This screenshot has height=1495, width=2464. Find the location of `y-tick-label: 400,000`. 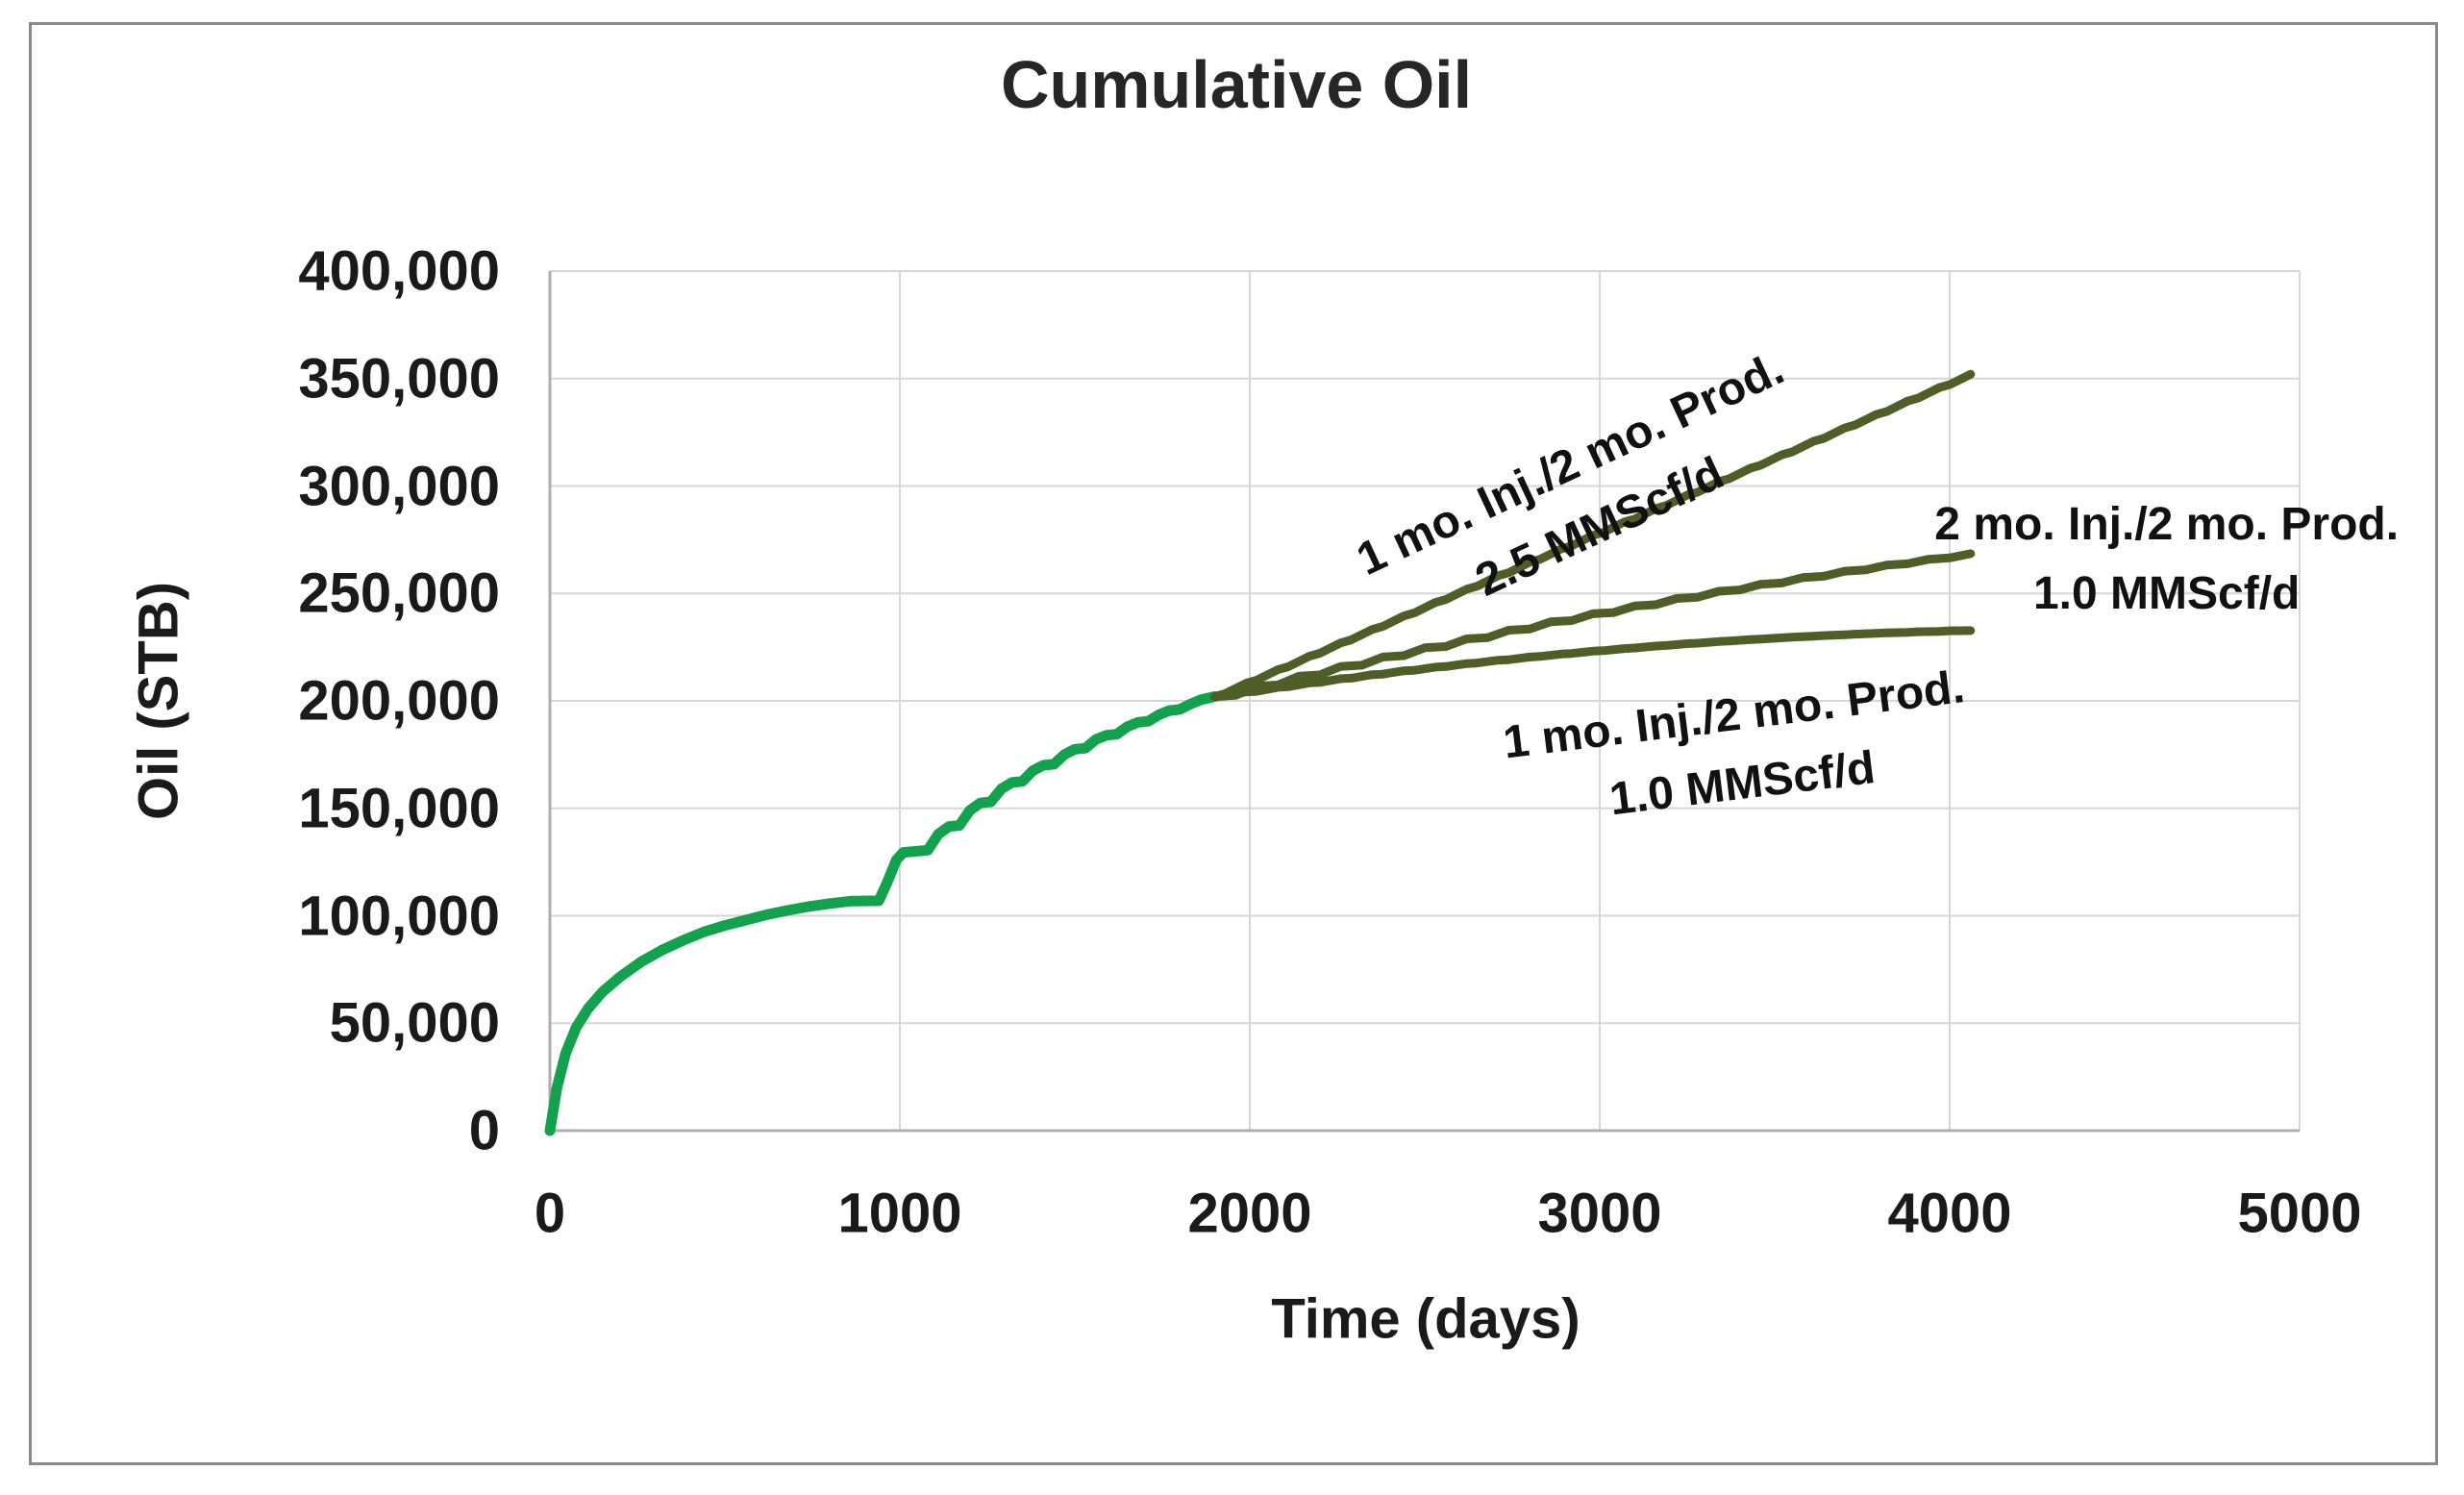

y-tick-label: 400,000 is located at coordinates (399, 271).